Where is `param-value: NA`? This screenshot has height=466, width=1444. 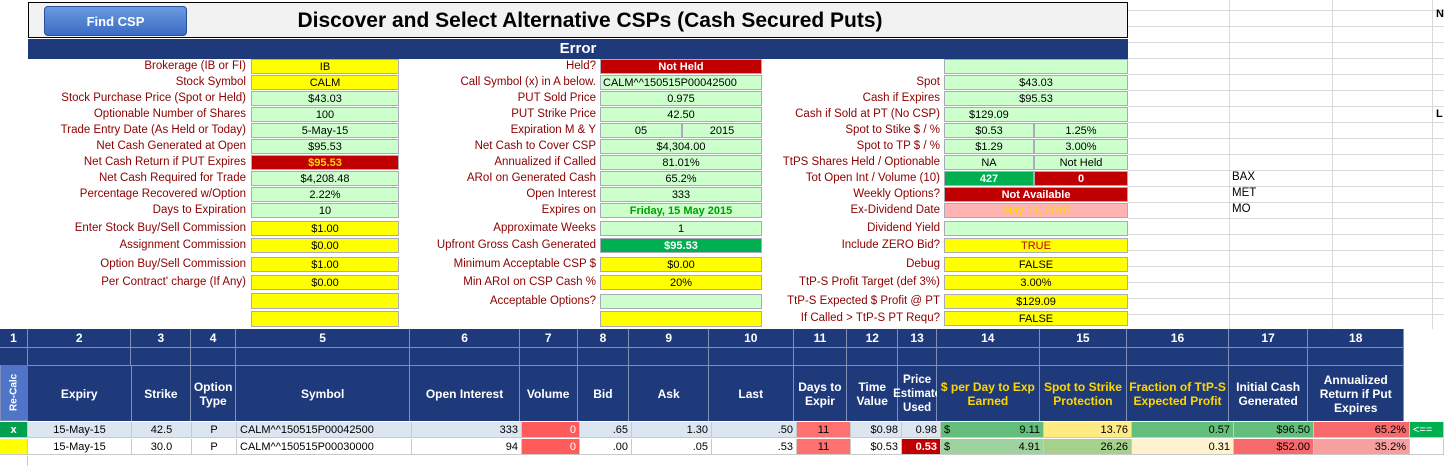 param-value: NA is located at coordinates (989, 162).